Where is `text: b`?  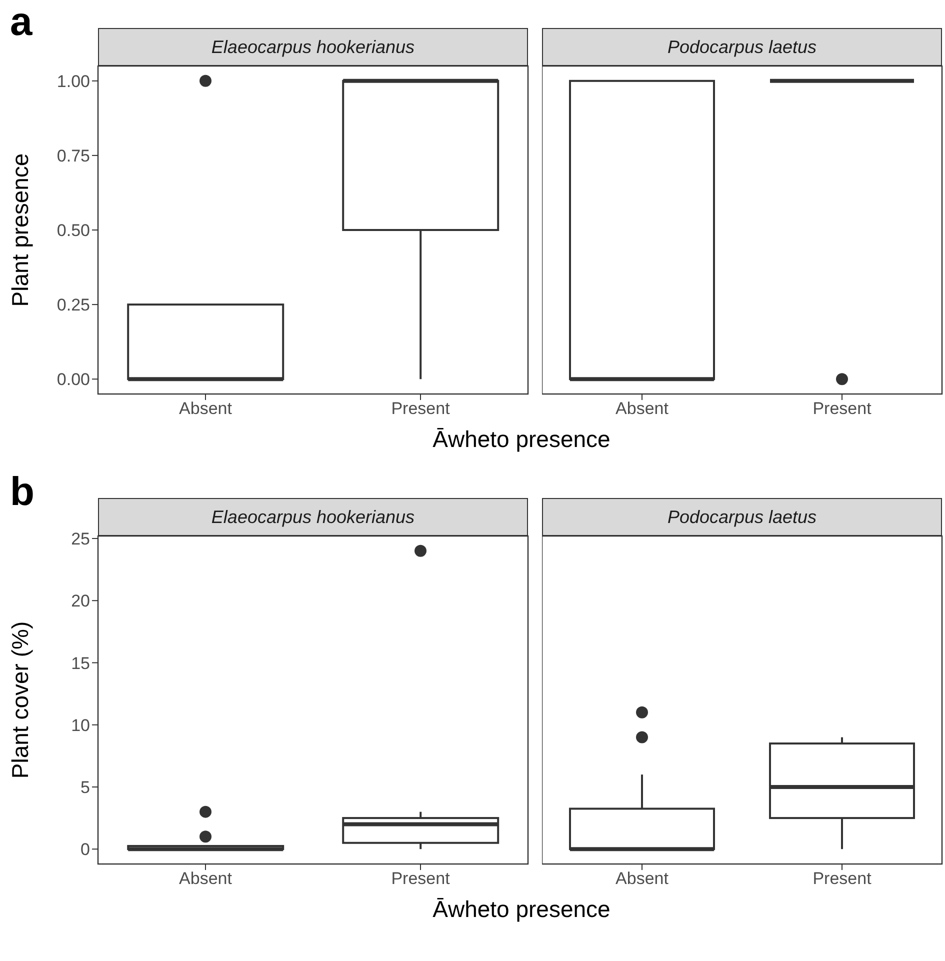 text: b is located at coordinates (22, 492).